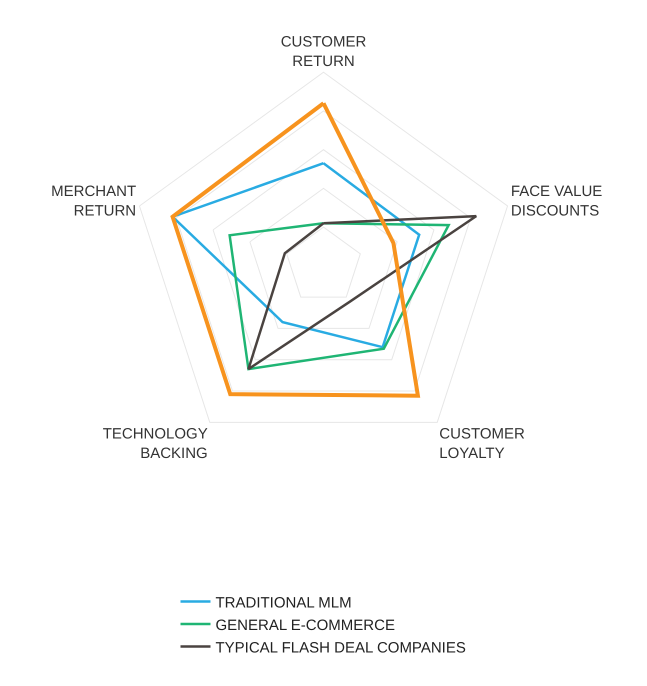  Describe the element at coordinates (284, 603) in the screenshot. I see `legend-label: TRADITIONAL MLM` at that location.